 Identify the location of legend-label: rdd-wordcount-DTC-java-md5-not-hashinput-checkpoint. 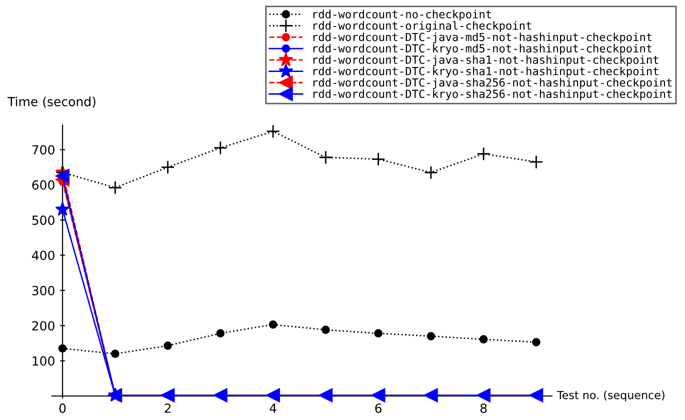
(482, 38).